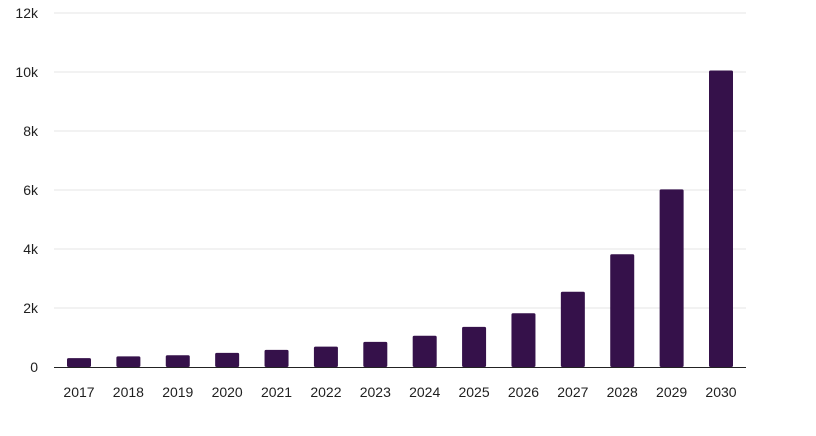 Image resolution: width=816 pixels, height=436 pixels. I want to click on y-tick-label: 2k, so click(31, 308).